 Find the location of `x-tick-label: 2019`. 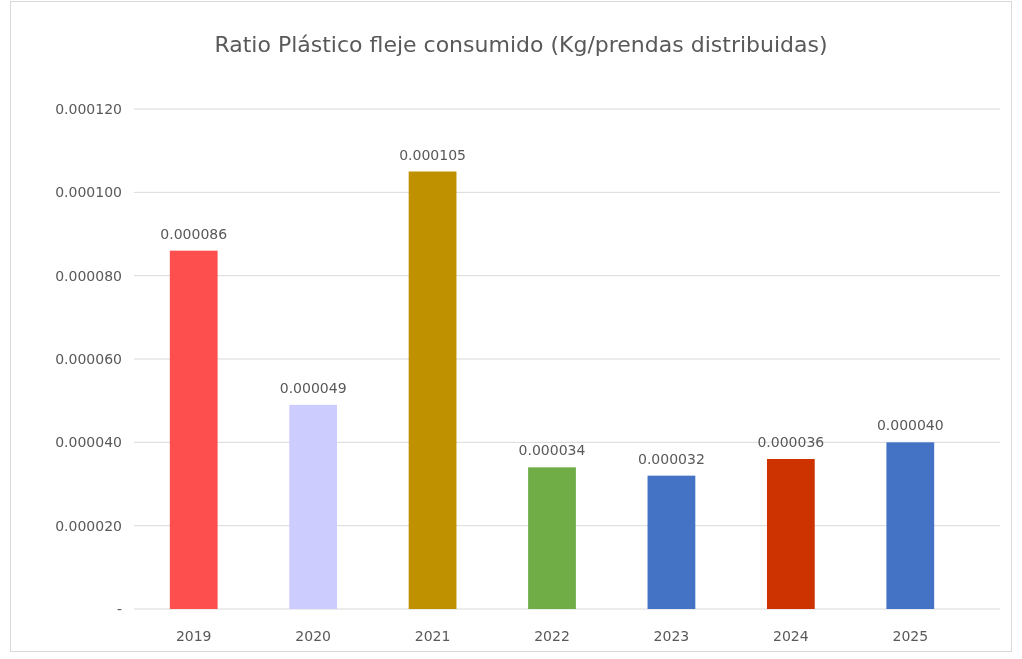

x-tick-label: 2019 is located at coordinates (193, 635).